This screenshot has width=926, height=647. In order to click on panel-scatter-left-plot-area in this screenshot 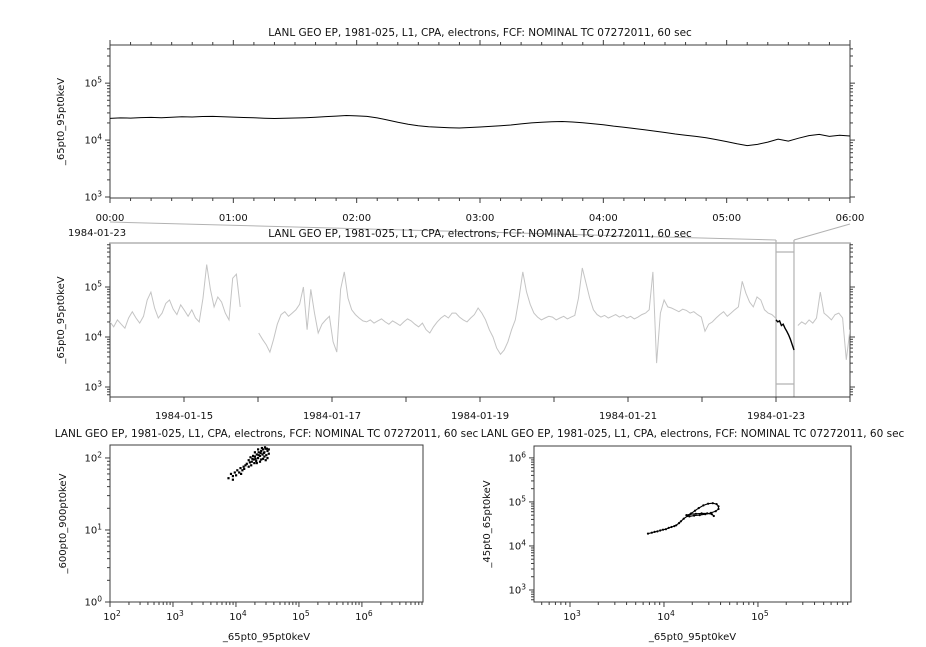, I will do `click(266, 523)`.